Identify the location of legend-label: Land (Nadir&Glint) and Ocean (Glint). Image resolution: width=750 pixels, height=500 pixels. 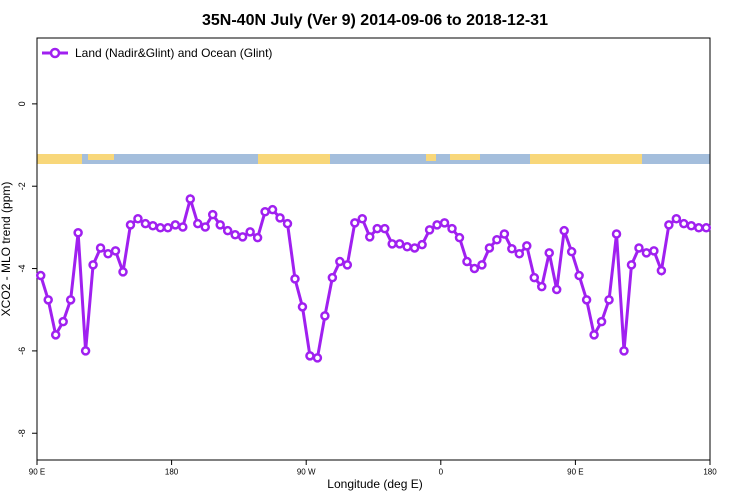
(173, 53).